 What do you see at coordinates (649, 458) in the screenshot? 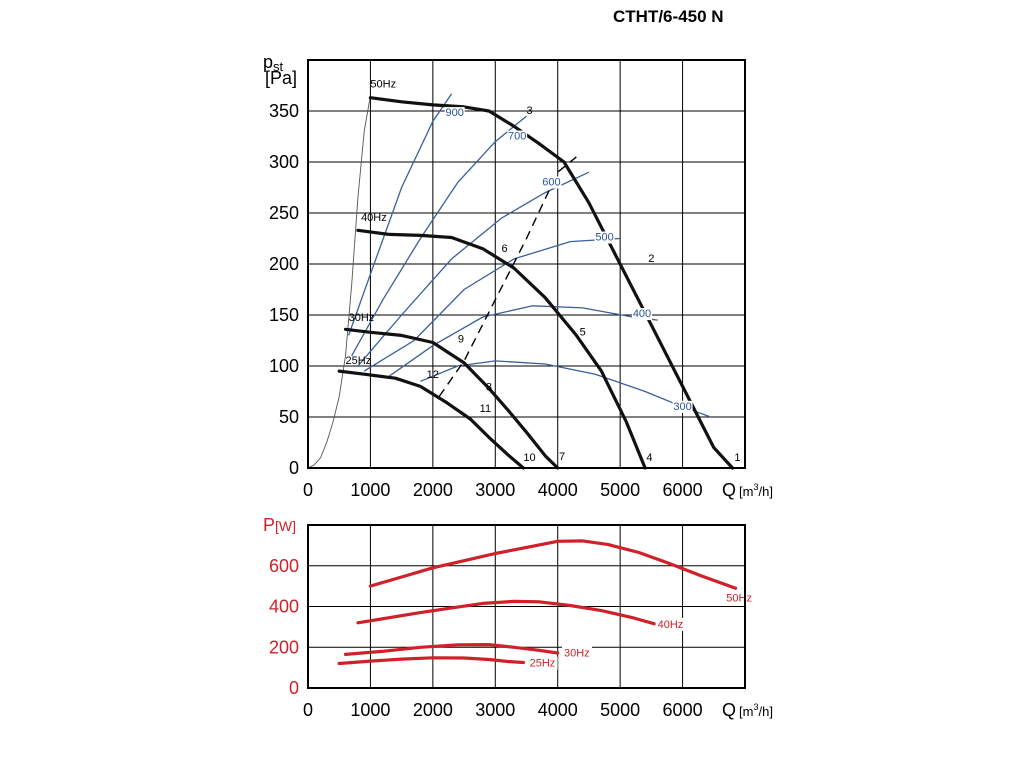
I see `point-label-4: 4` at bounding box center [649, 458].